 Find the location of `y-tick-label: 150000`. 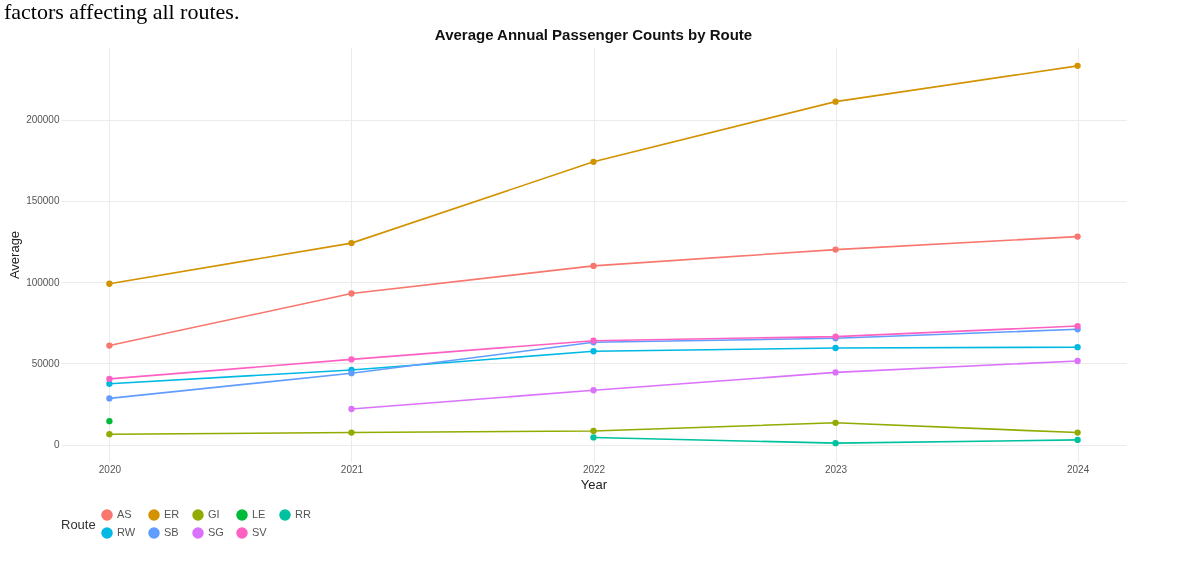

y-tick-label: 150000 is located at coordinates (43, 201).